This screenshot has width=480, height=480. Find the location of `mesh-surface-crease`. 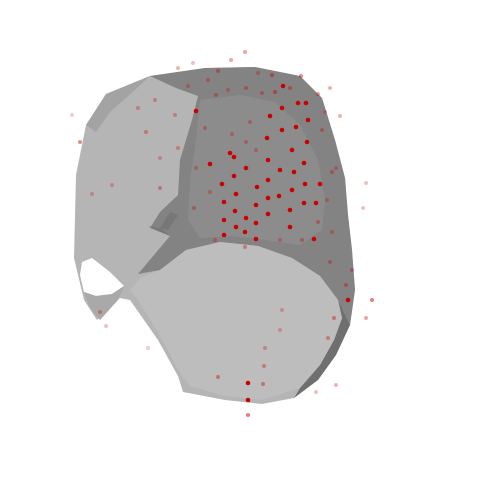

mesh-surface-crease is located at coordinates (163, 224).